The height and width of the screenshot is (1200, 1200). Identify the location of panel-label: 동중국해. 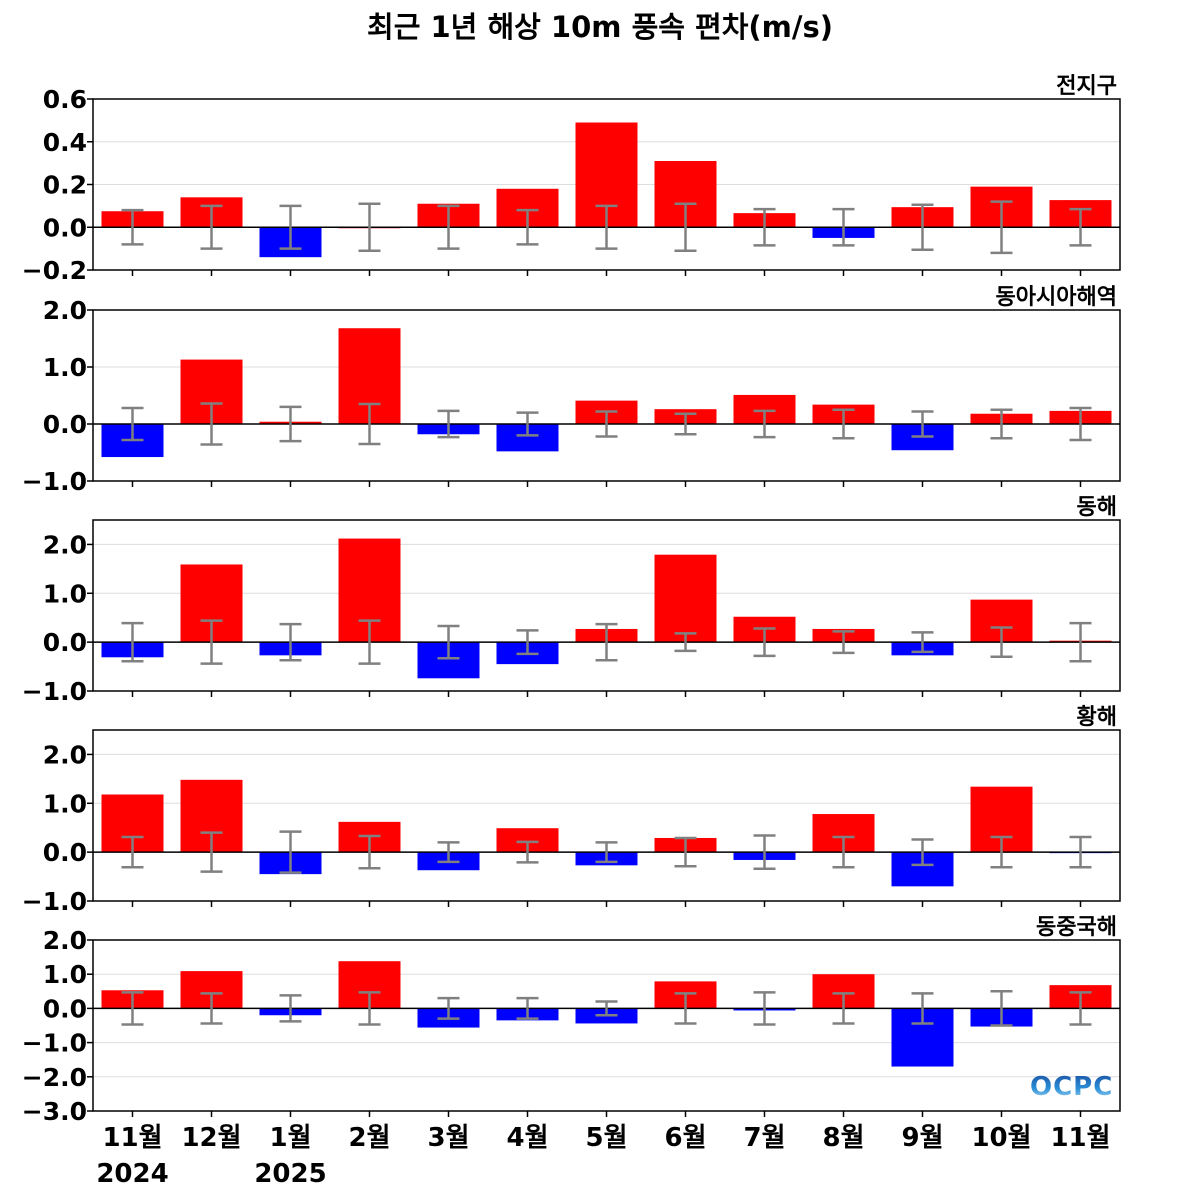
(1076, 927).